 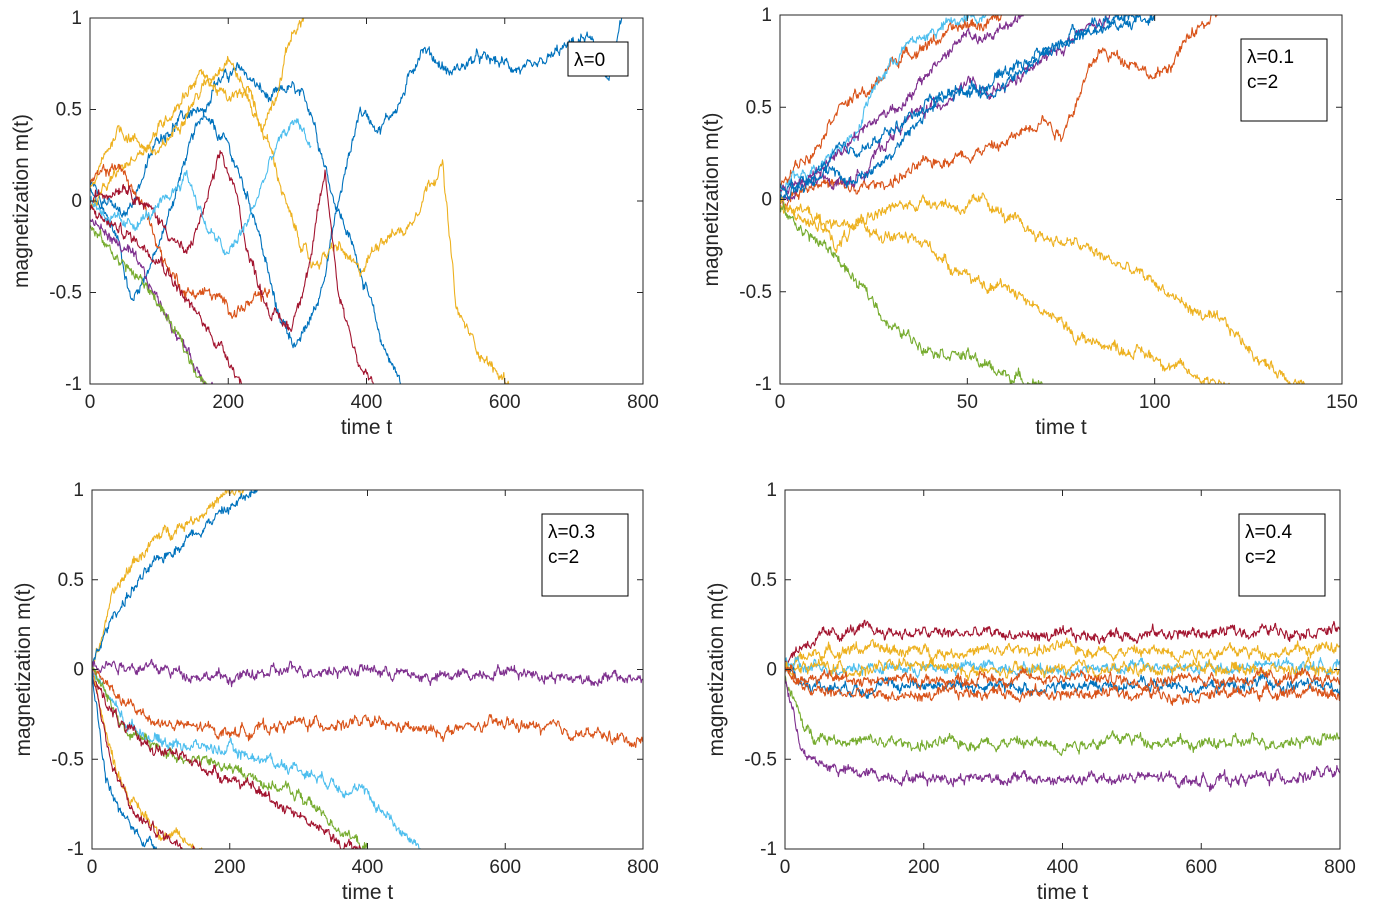 What do you see at coordinates (571, 532) in the screenshot?
I see `legend-text: λ=0.3` at bounding box center [571, 532].